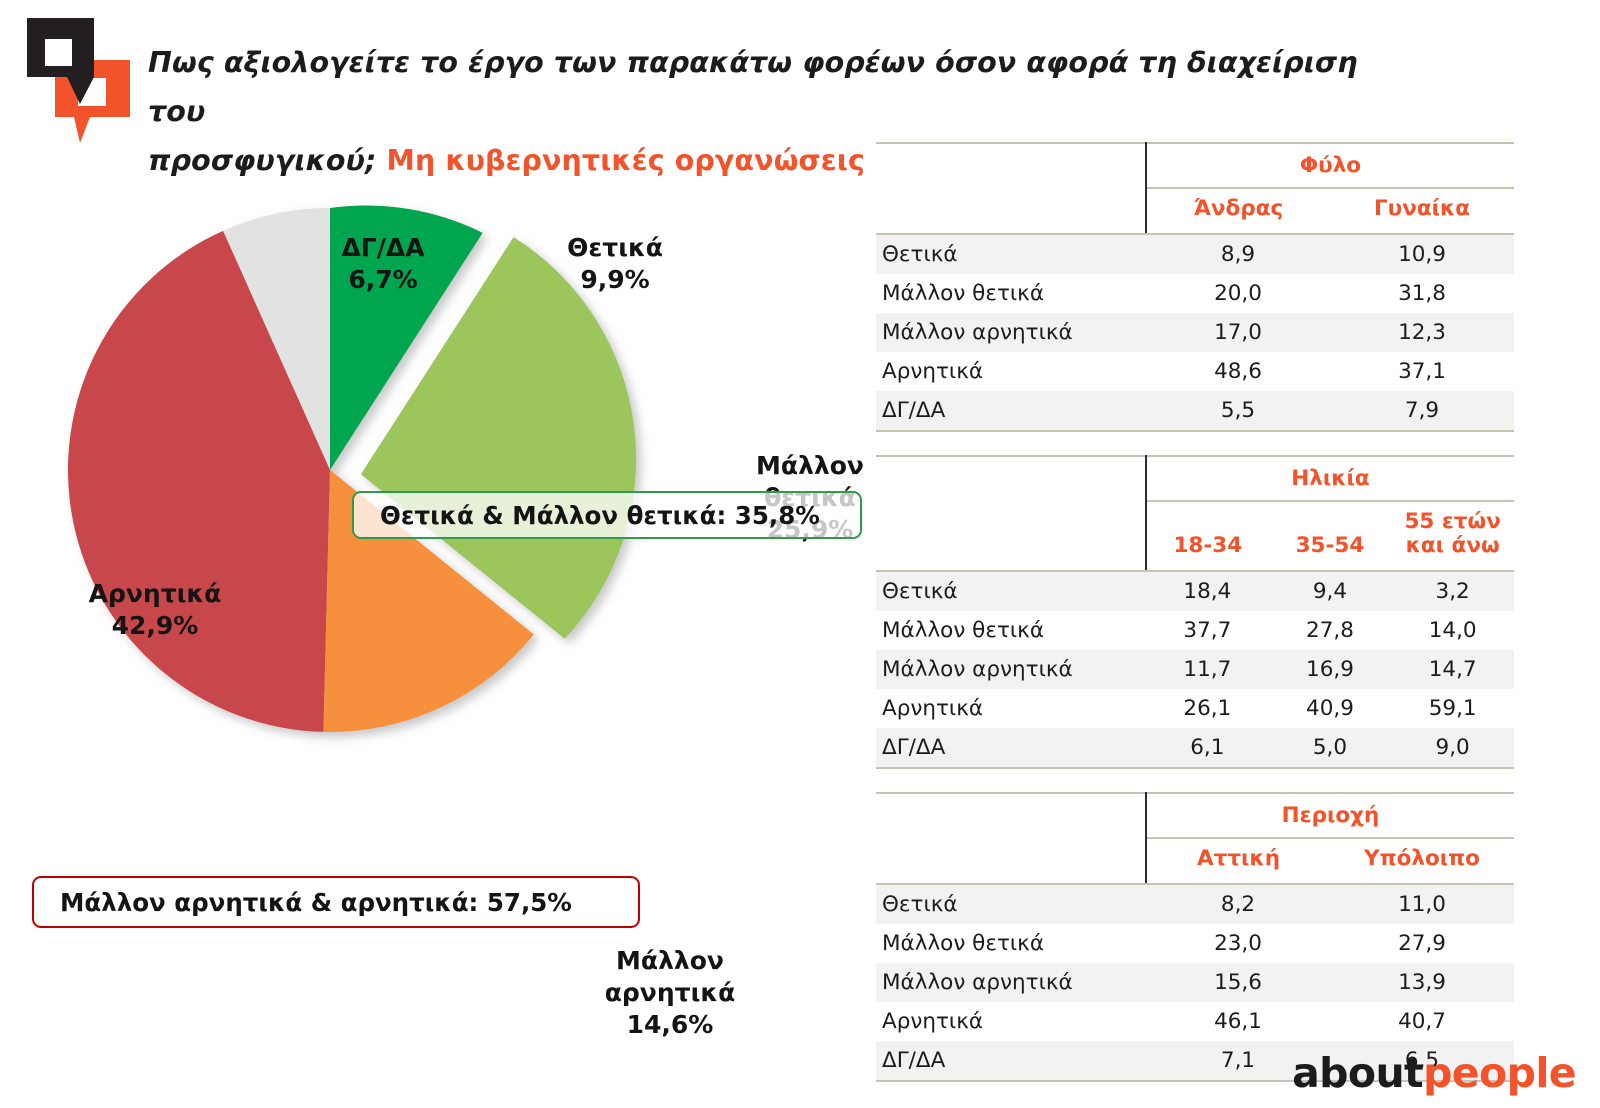 This screenshot has height=1108, width=1600. I want to click on table-row: Μάλλον αρνητικά 17,0 12,3, so click(1195, 333).